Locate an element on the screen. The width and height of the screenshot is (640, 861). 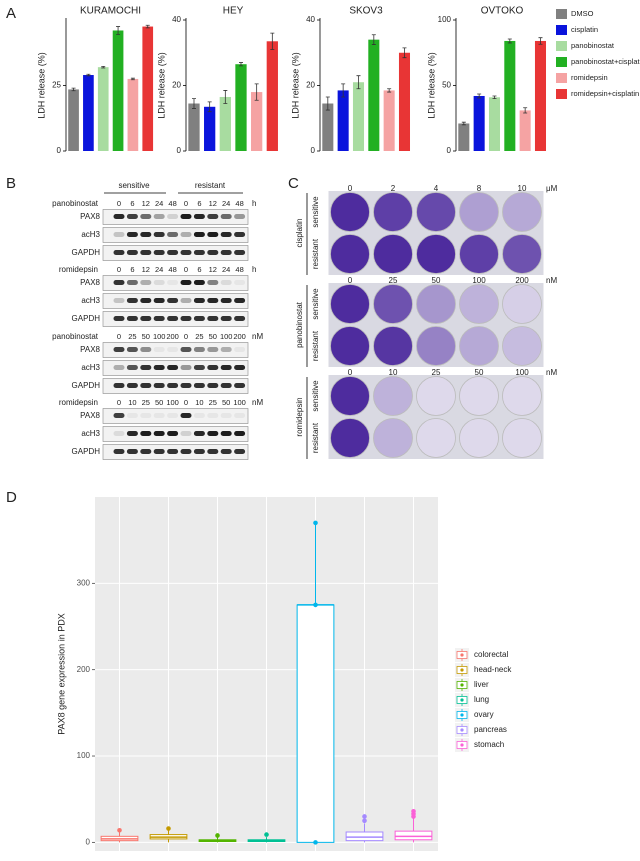
y-tick-label: 100 is located at coordinates (84, 755).